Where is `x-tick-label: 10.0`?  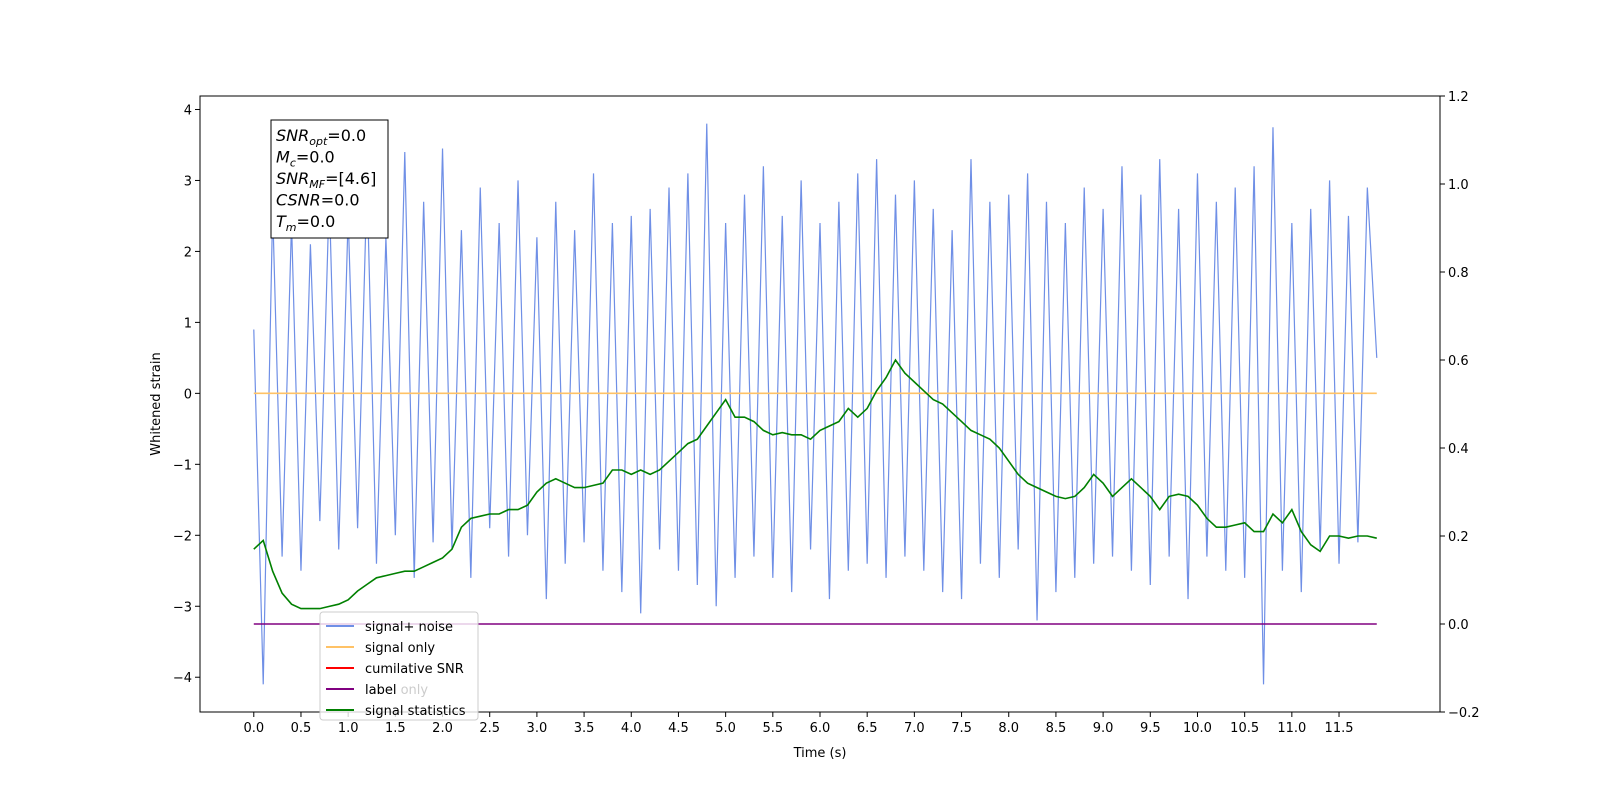 x-tick-label: 10.0 is located at coordinates (1197, 728).